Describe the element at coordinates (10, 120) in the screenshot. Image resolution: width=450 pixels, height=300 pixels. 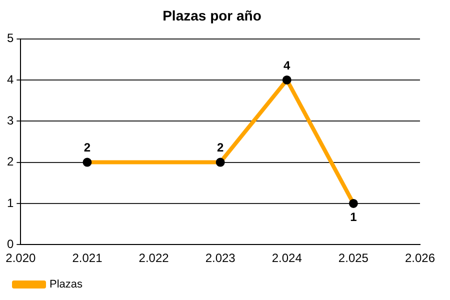
I see `y-tick-label: 3` at that location.